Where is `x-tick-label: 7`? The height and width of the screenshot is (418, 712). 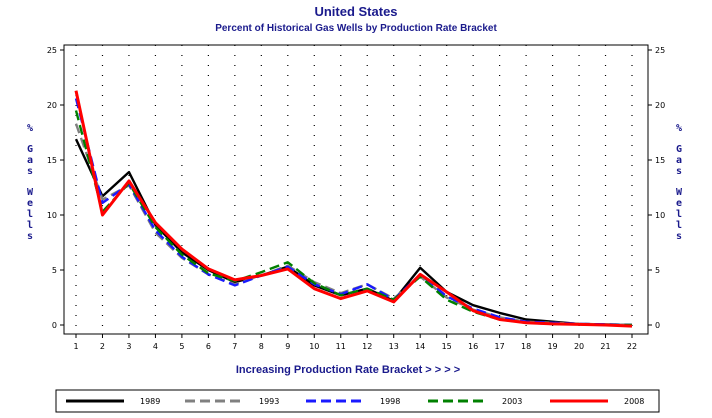 x-tick-label: 7 is located at coordinates (234, 346).